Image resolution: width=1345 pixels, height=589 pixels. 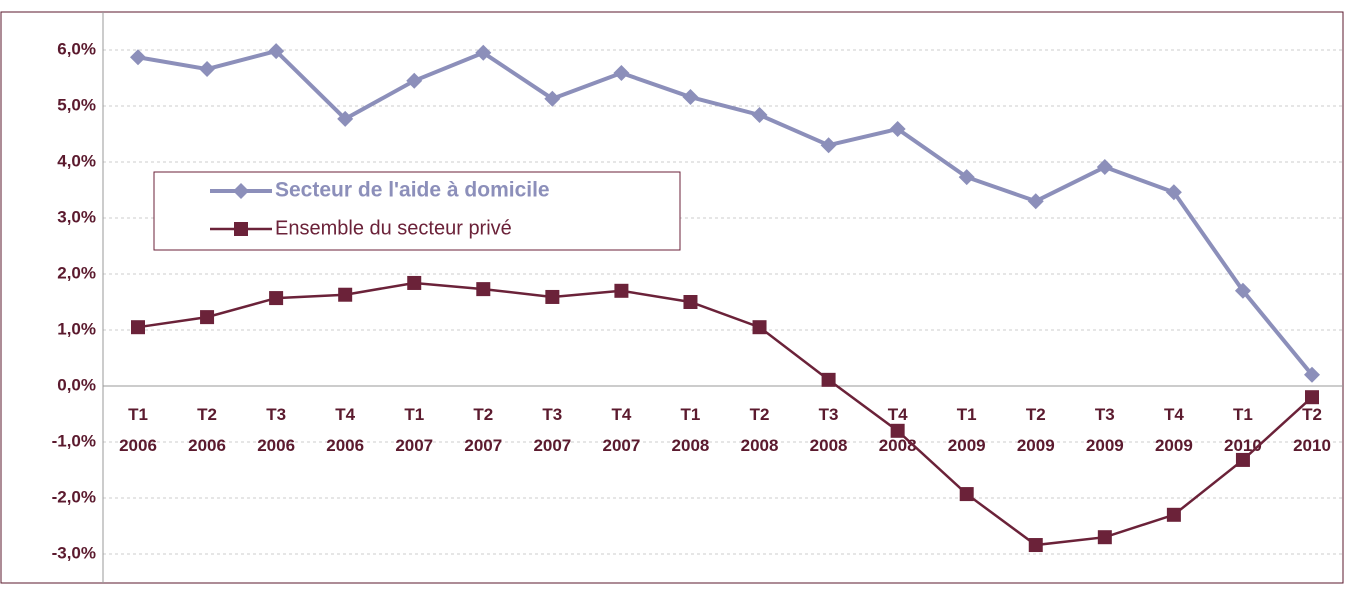 What do you see at coordinates (1312, 430) in the screenshot?
I see `x-tick-label: T2 2010` at bounding box center [1312, 430].